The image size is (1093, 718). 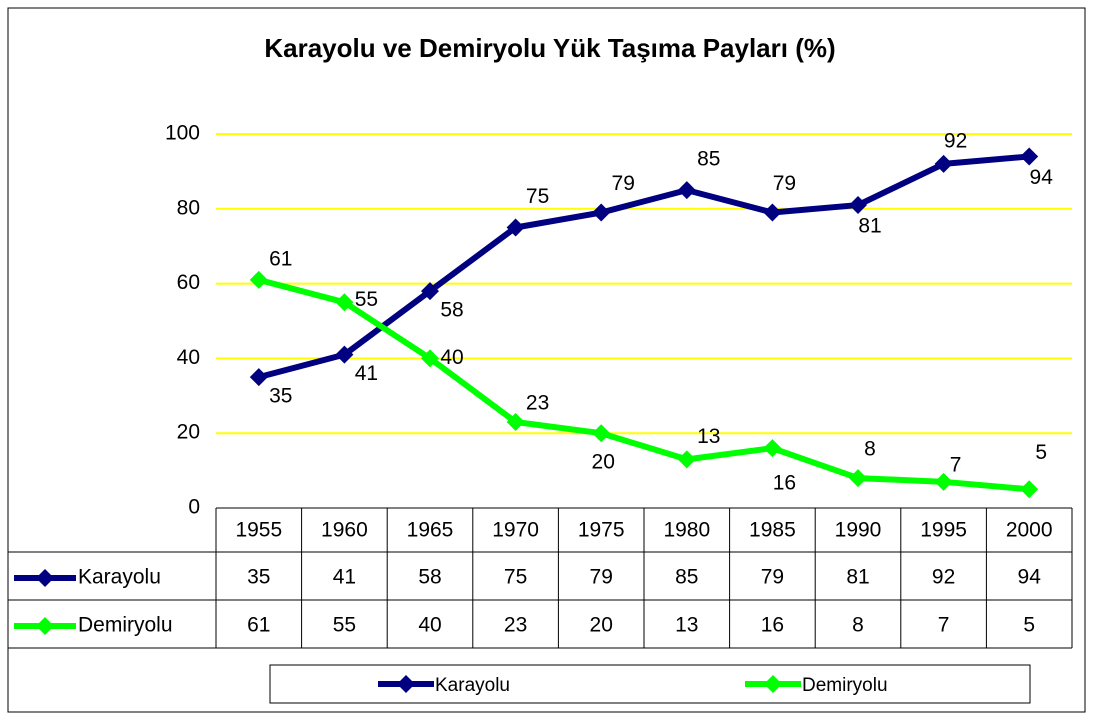 What do you see at coordinates (956, 464) in the screenshot?
I see `data-label: 7` at bounding box center [956, 464].